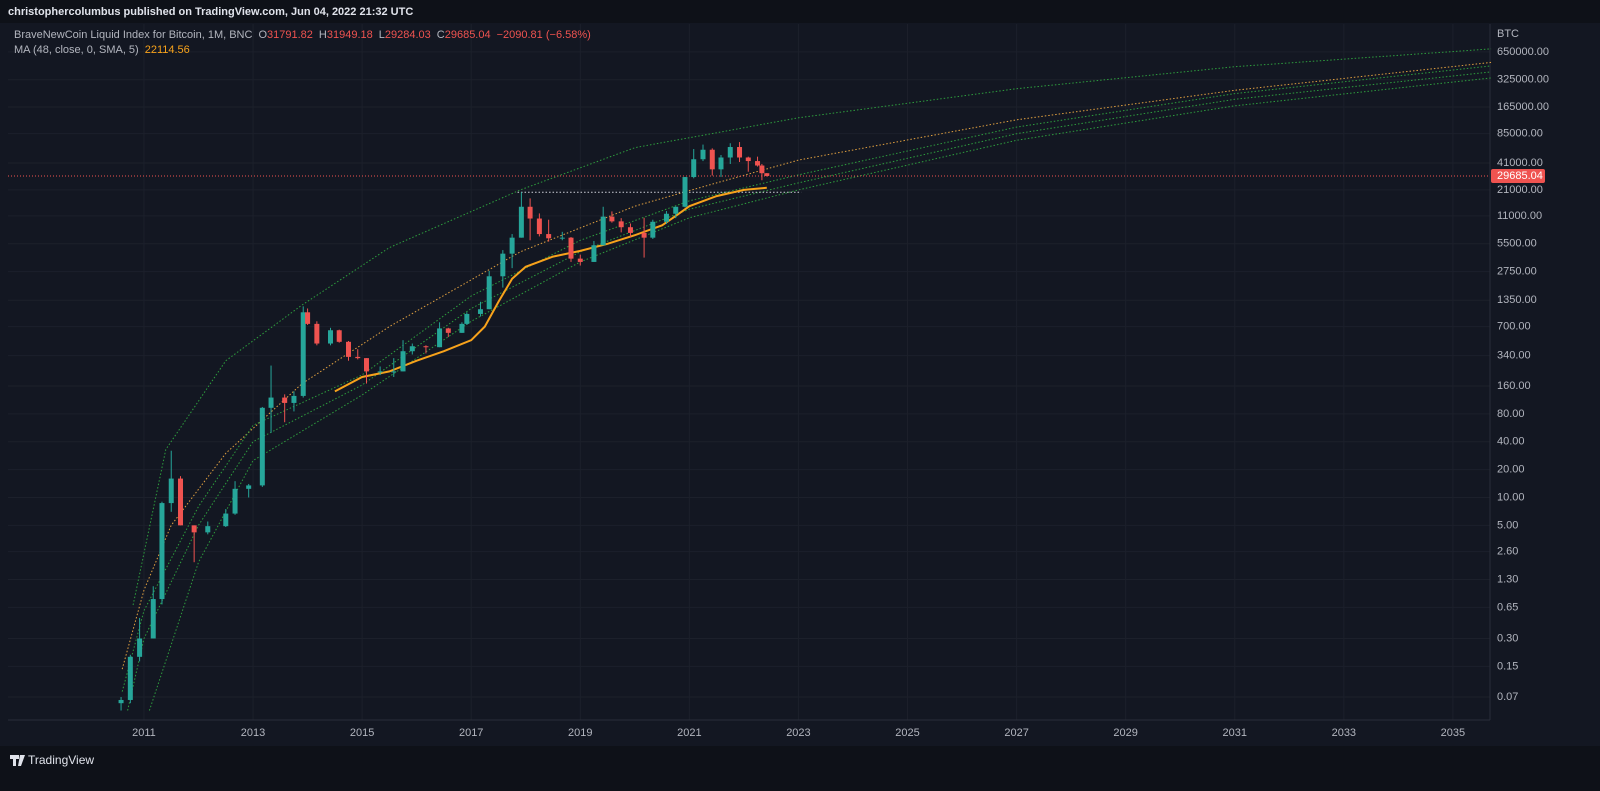 The height and width of the screenshot is (791, 1600). Describe the element at coordinates (1519, 216) in the screenshot. I see `y-tick-label: 11000.00` at that location.